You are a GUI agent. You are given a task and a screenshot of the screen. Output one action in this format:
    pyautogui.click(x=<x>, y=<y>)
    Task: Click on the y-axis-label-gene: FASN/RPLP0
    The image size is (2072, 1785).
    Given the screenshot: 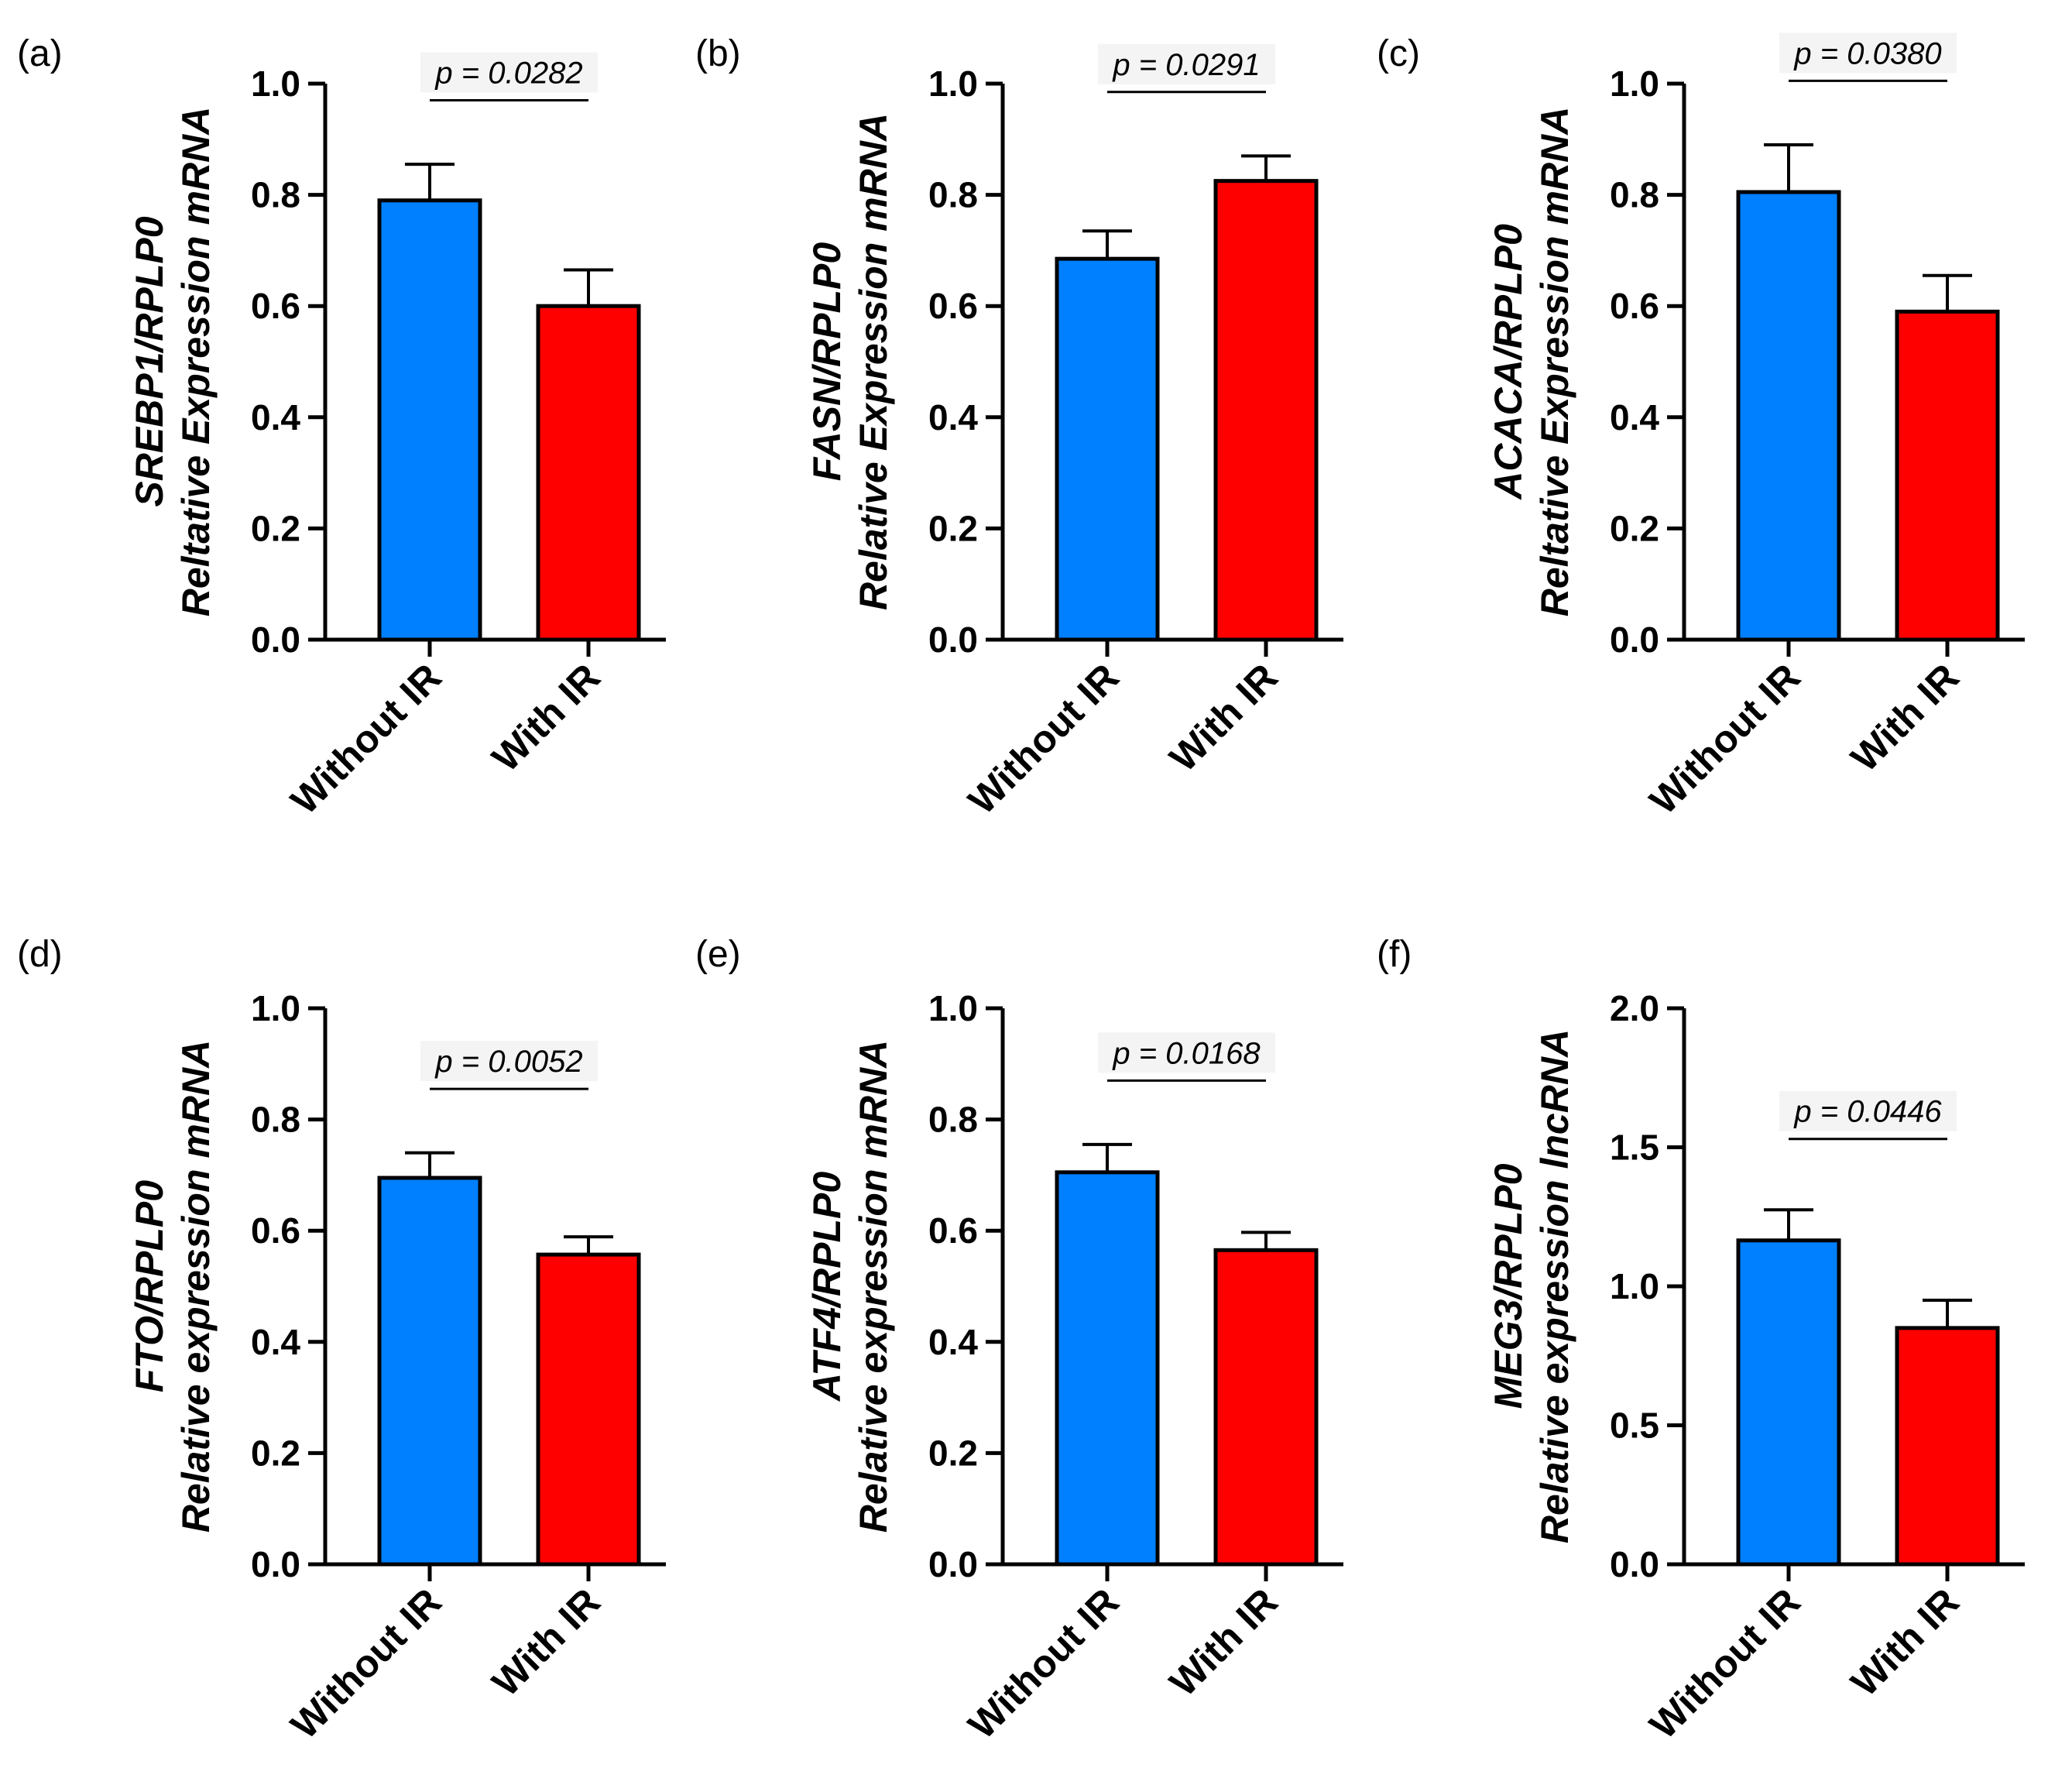 What is the action you would take?
    pyautogui.click(x=827, y=362)
    